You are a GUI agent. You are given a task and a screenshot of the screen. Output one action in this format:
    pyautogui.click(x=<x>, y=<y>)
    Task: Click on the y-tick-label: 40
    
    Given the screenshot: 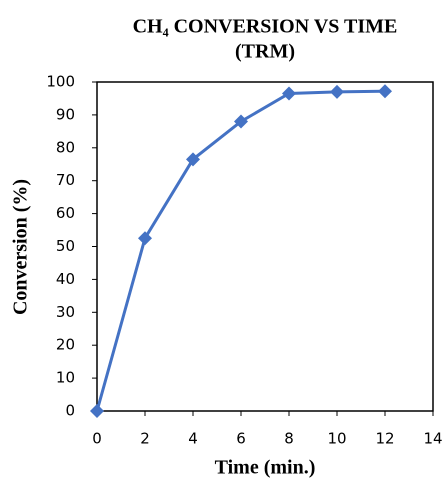 What is the action you would take?
    pyautogui.click(x=65, y=279)
    